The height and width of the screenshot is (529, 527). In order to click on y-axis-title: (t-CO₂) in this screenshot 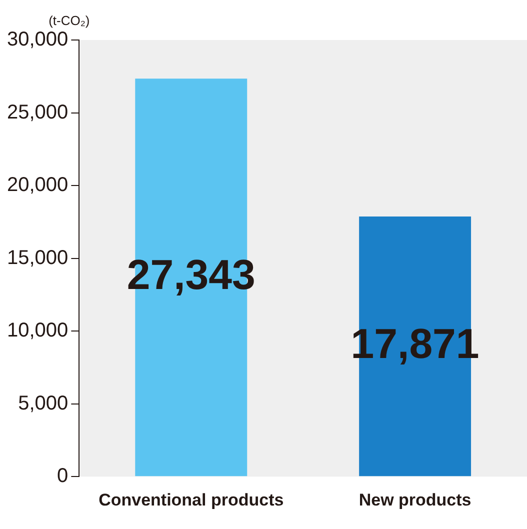, I will do `click(69, 20)`.